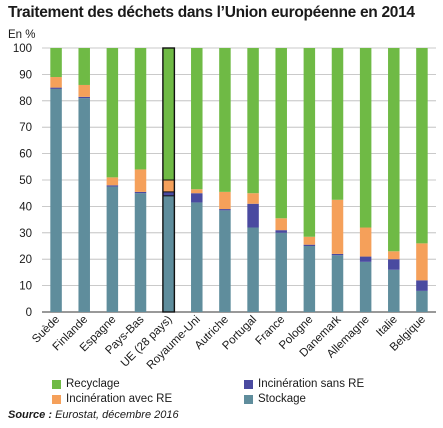  Describe the element at coordinates (25, 102) in the screenshot. I see `y-tick-label: 80` at that location.